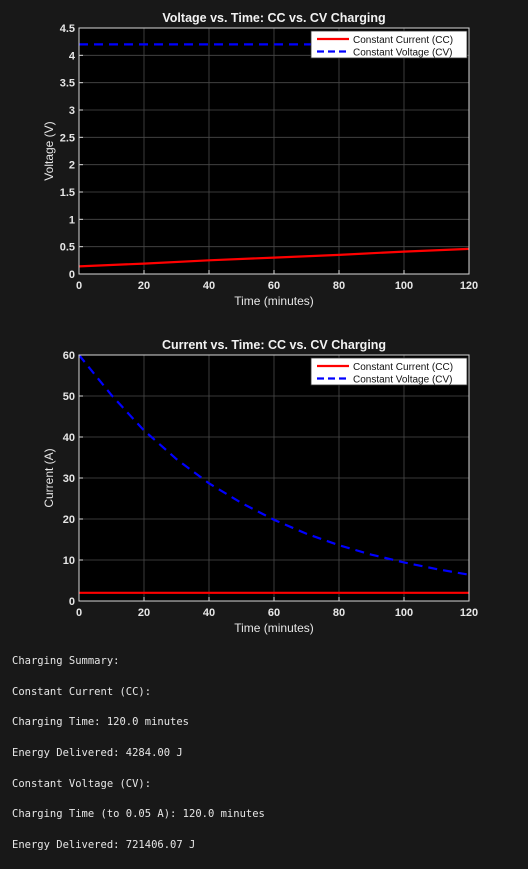  Describe the element at coordinates (403, 40) in the screenshot. I see `voltage-chart-legend-label-cc: Constant Current (CC)` at that location.